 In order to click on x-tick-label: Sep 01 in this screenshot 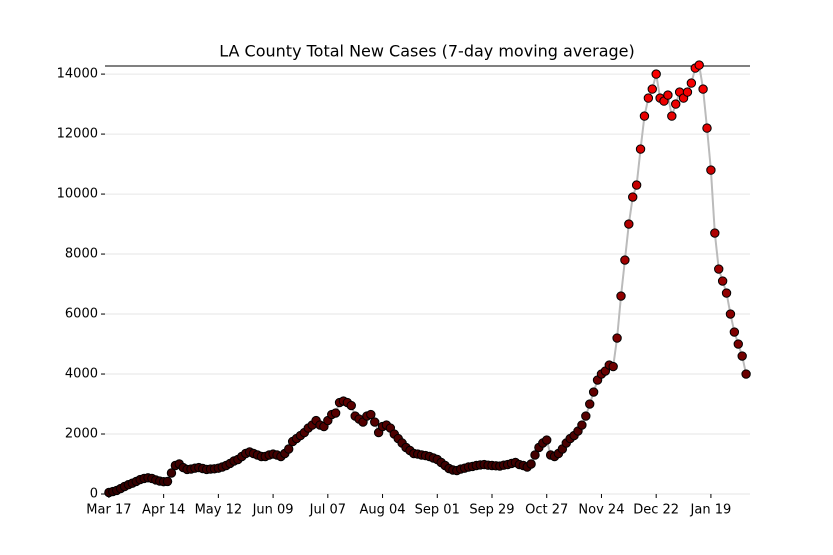, I will do `click(437, 510)`.